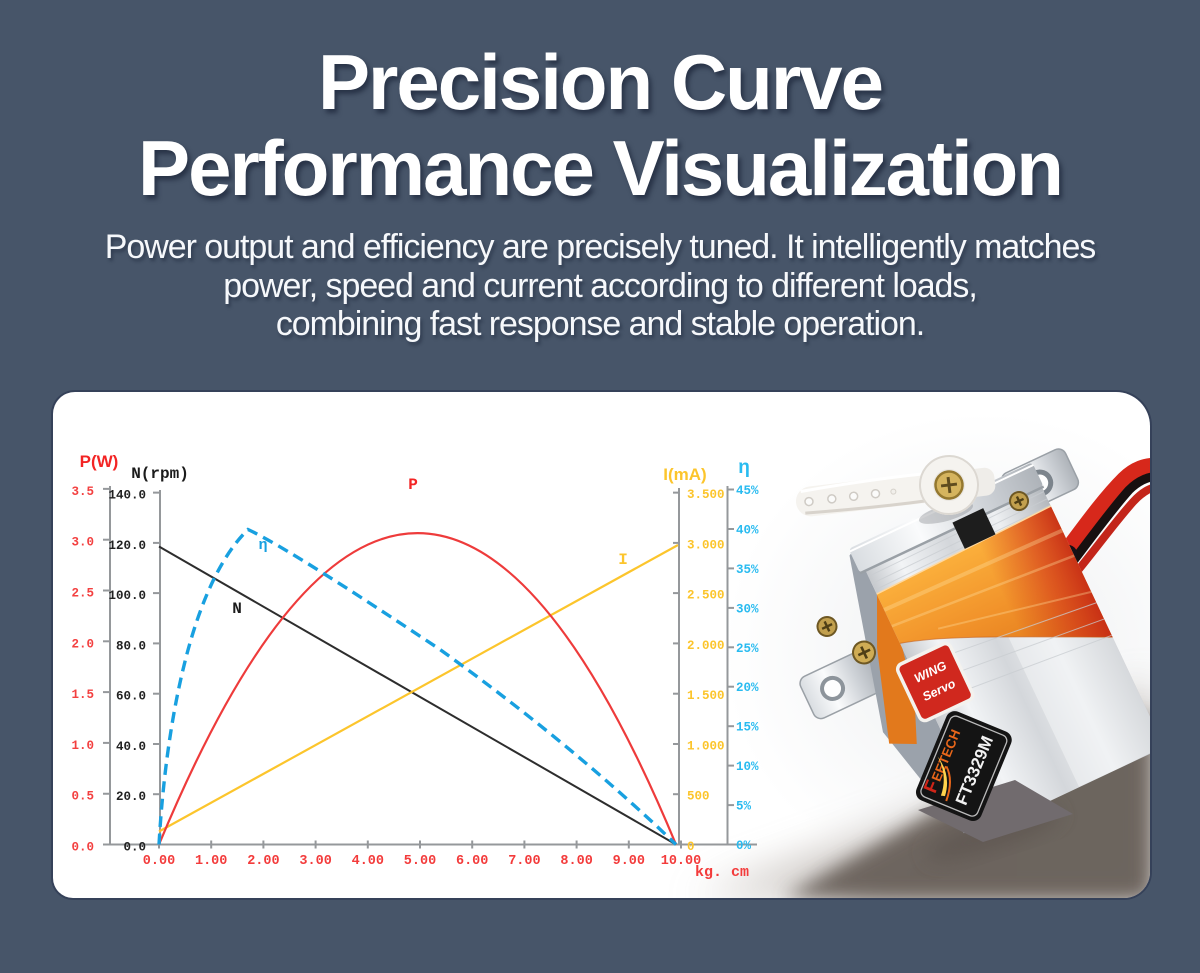 Image resolution: width=1200 pixels, height=973 pixels. Describe the element at coordinates (747, 491) in the screenshot. I see `svg-text: 45%` at that location.